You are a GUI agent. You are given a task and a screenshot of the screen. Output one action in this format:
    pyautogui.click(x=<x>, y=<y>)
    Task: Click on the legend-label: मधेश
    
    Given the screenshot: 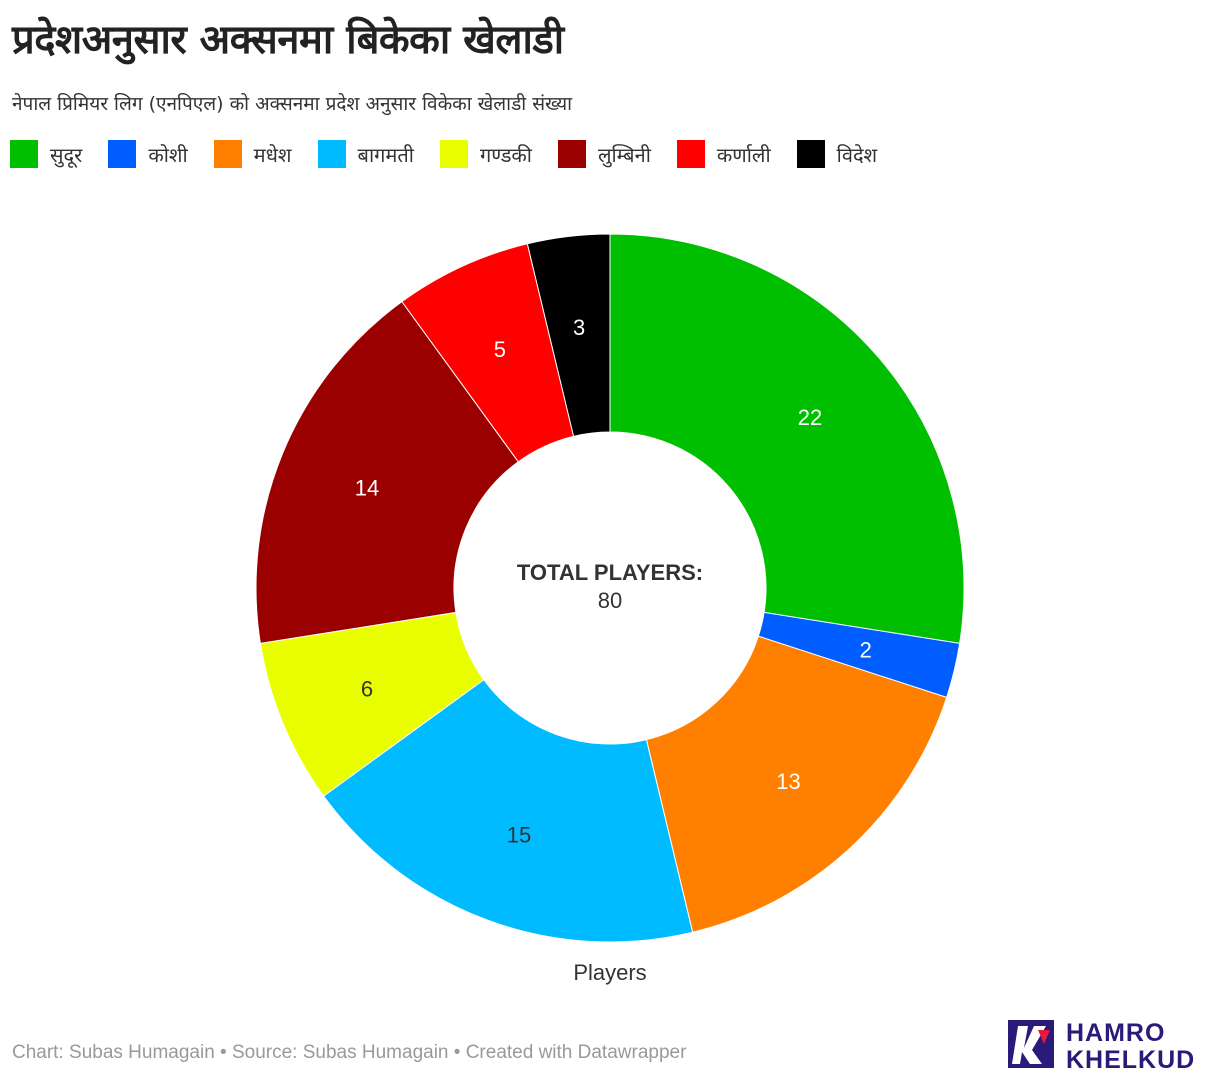 What is the action you would take?
    pyautogui.click(x=272, y=154)
    